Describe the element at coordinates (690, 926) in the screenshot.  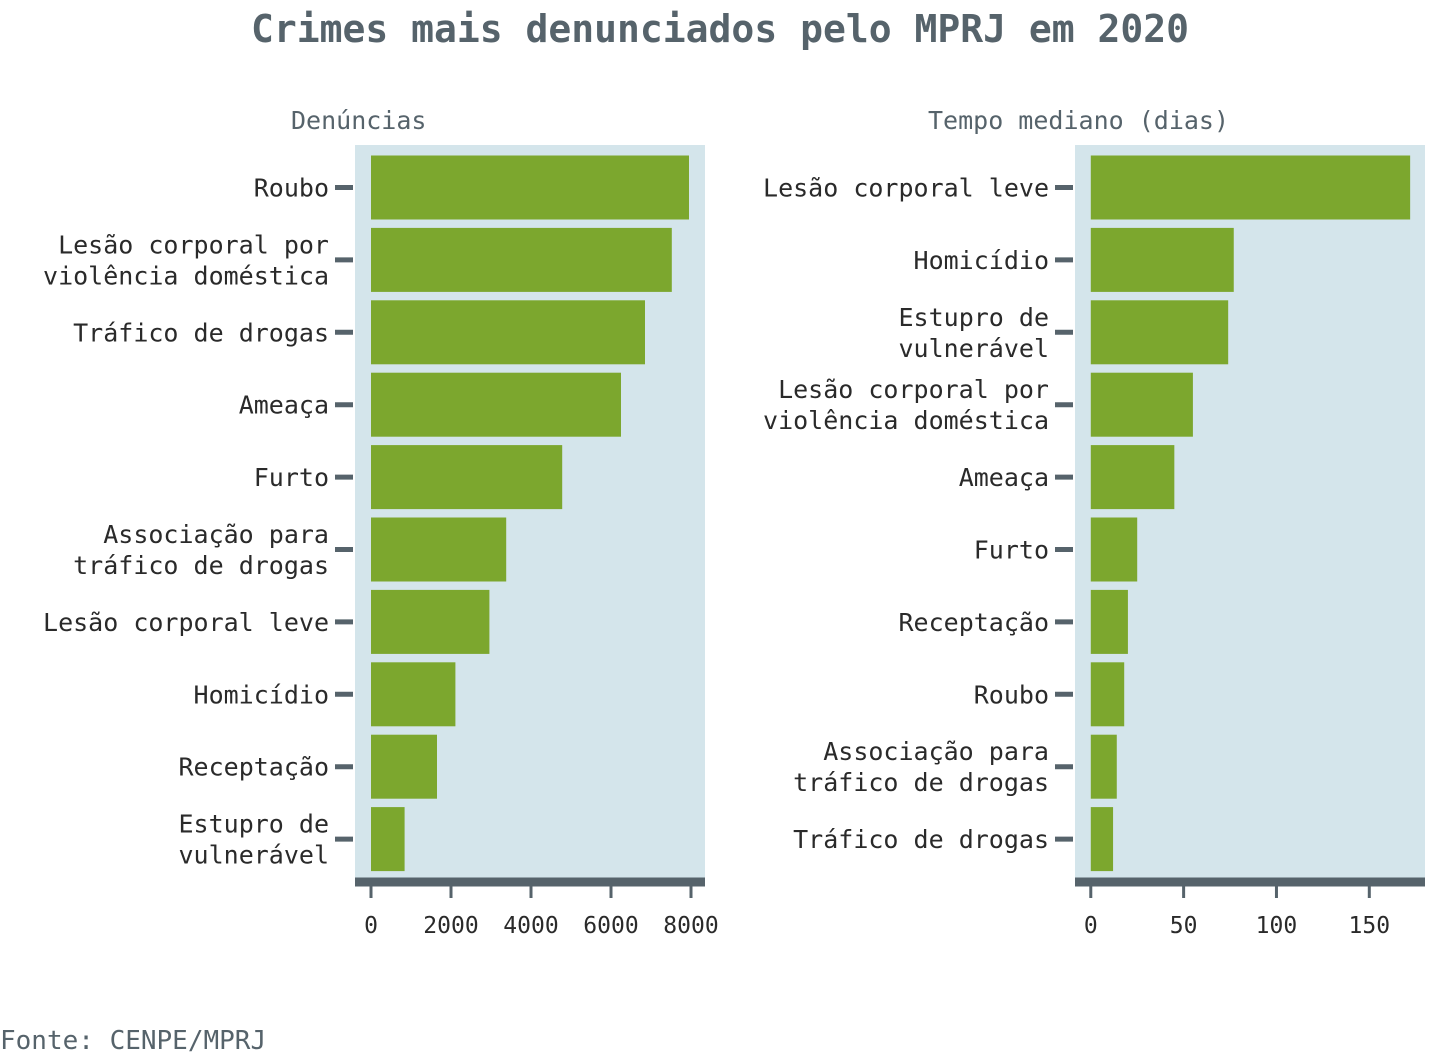
I see `x-tick-label: 8000` at that location.